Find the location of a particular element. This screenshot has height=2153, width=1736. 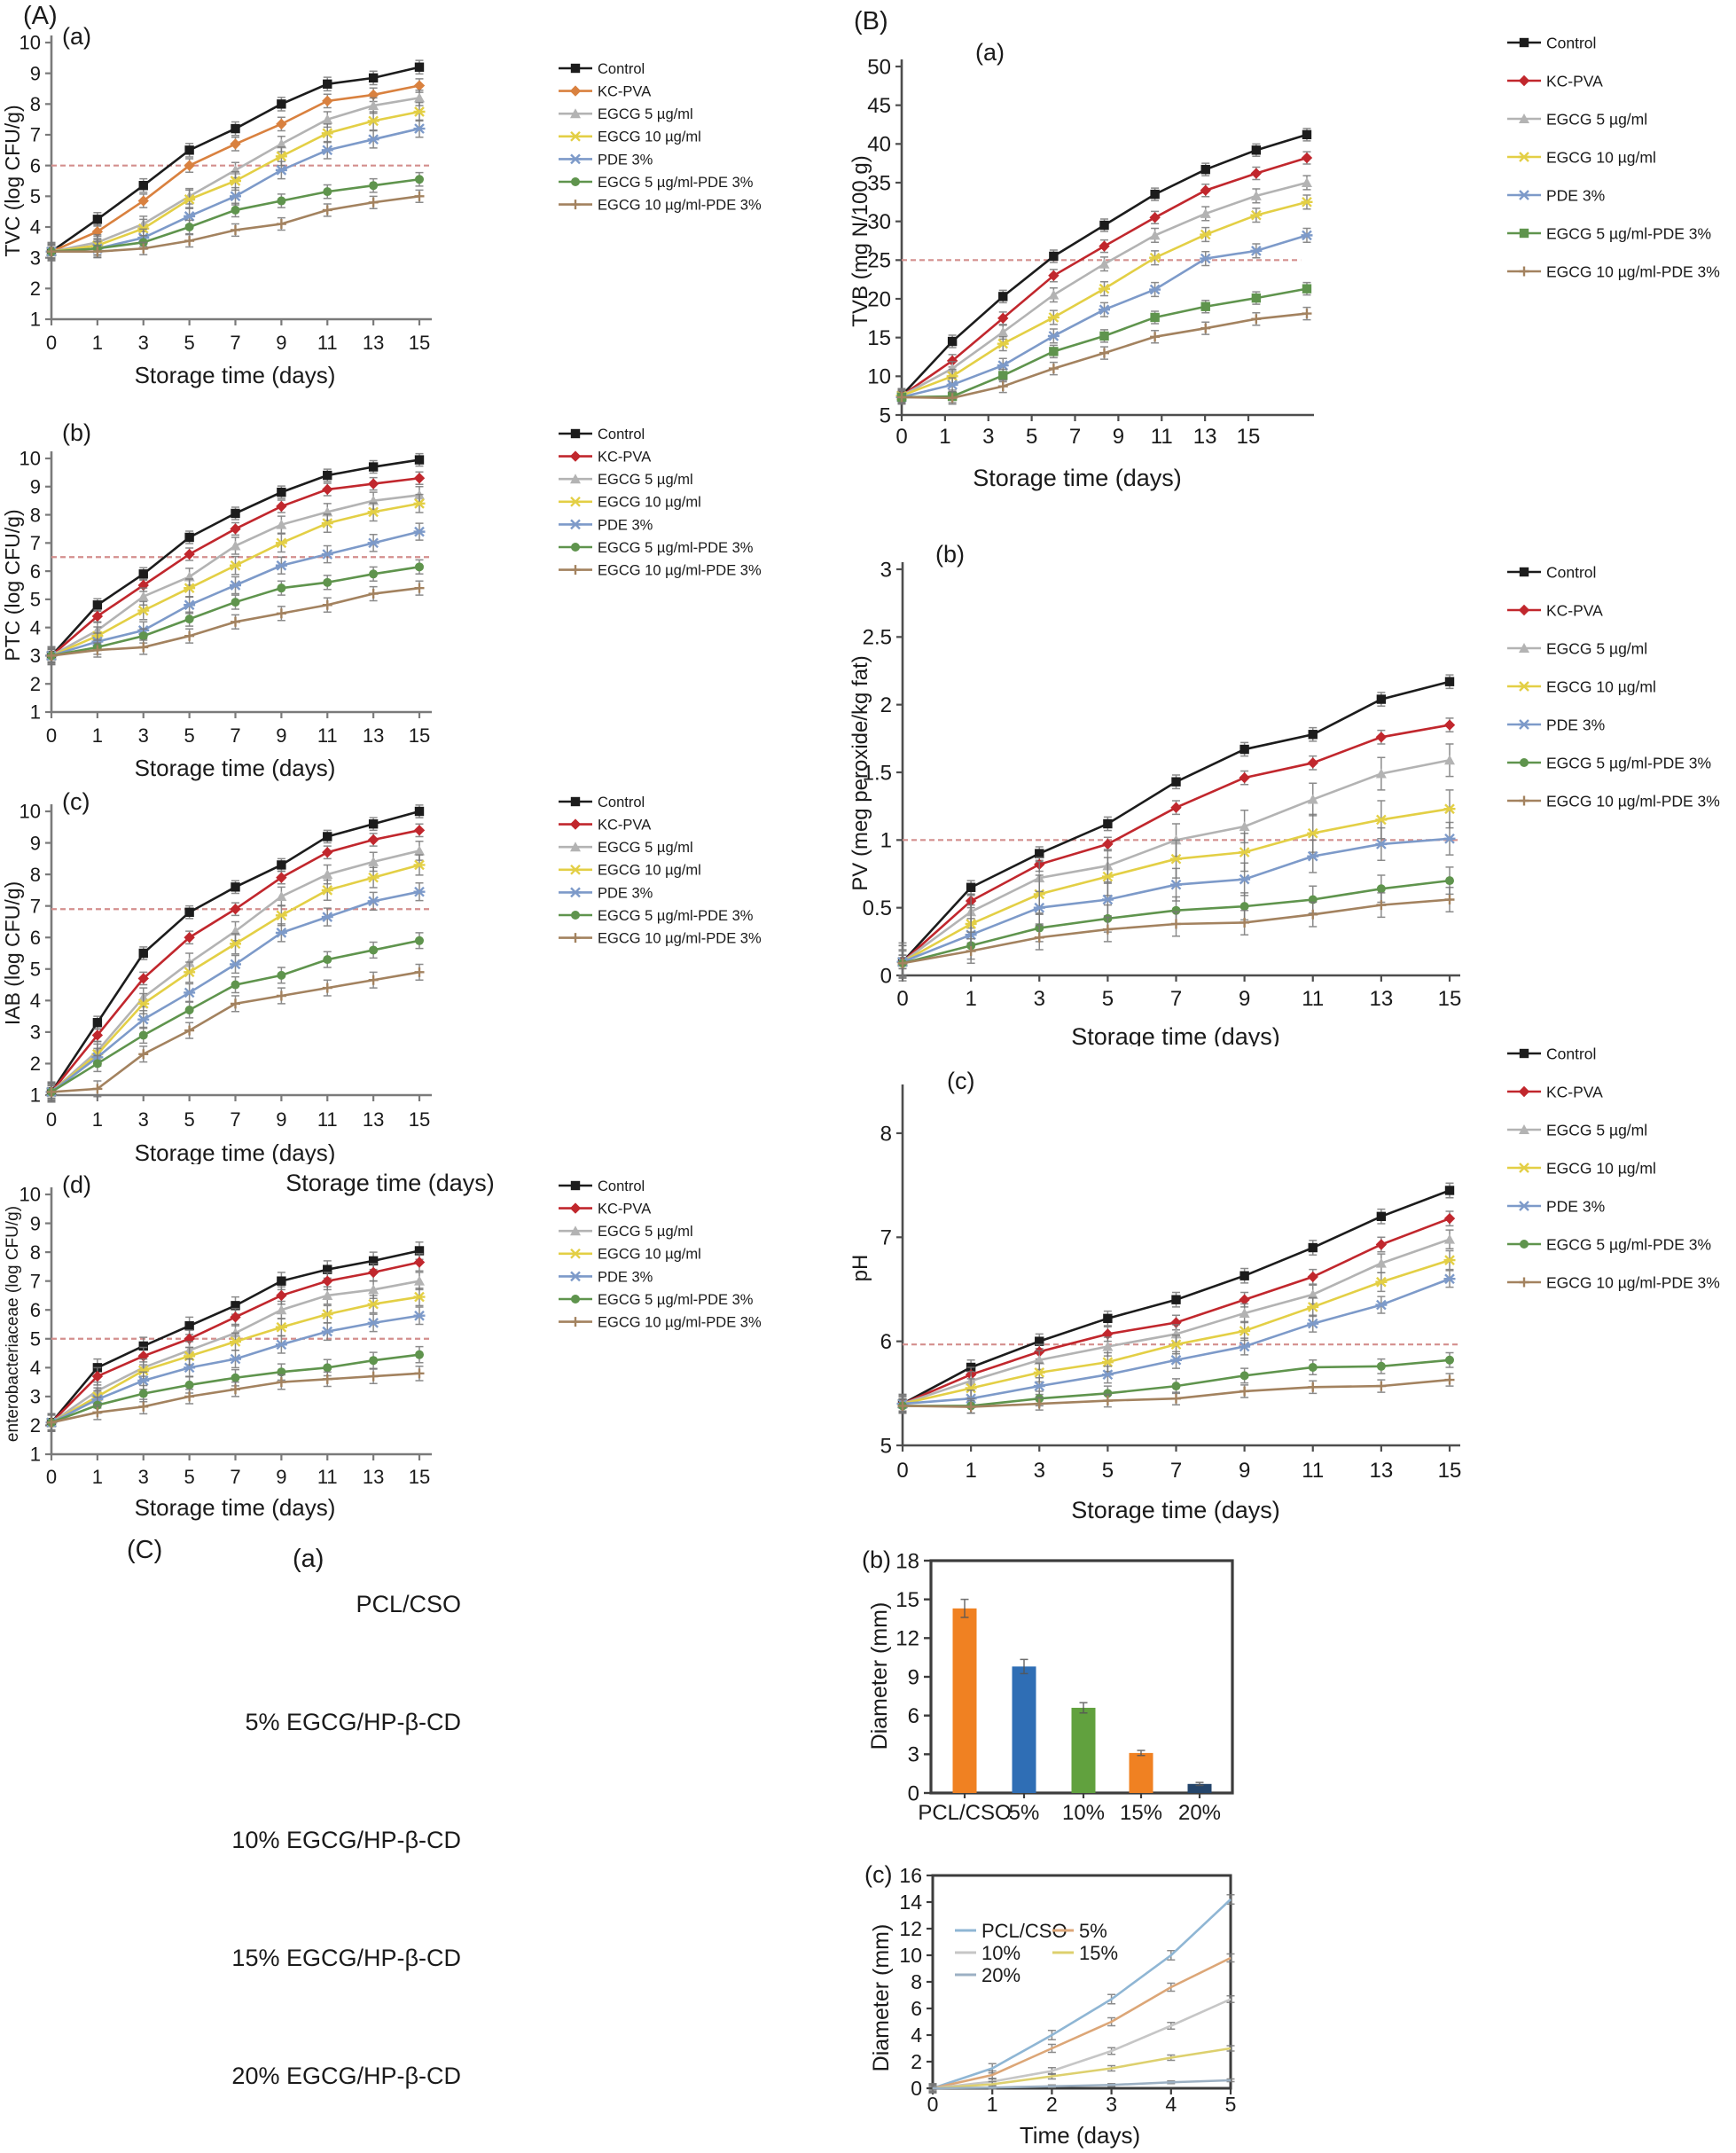

y-tick-label: 2.5 is located at coordinates (877, 638).